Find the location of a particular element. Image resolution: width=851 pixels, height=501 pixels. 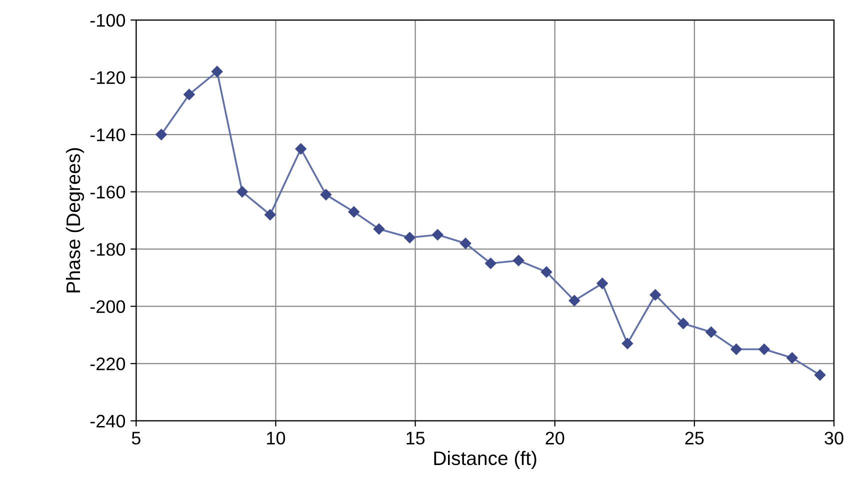

x-tick-label: 5 is located at coordinates (136, 438).